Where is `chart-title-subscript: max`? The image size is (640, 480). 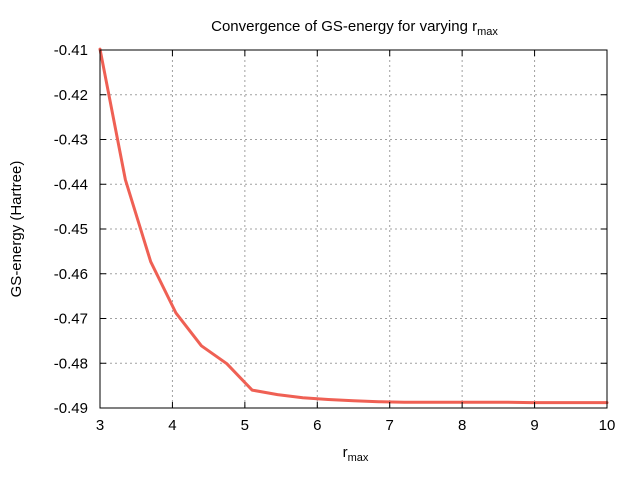
chart-title-subscript: max is located at coordinates (487, 32).